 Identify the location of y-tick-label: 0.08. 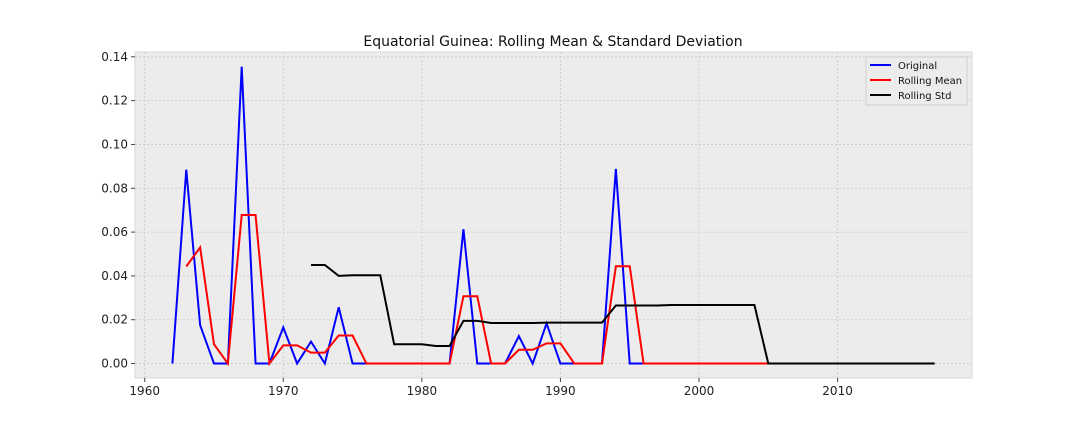
(114, 188).